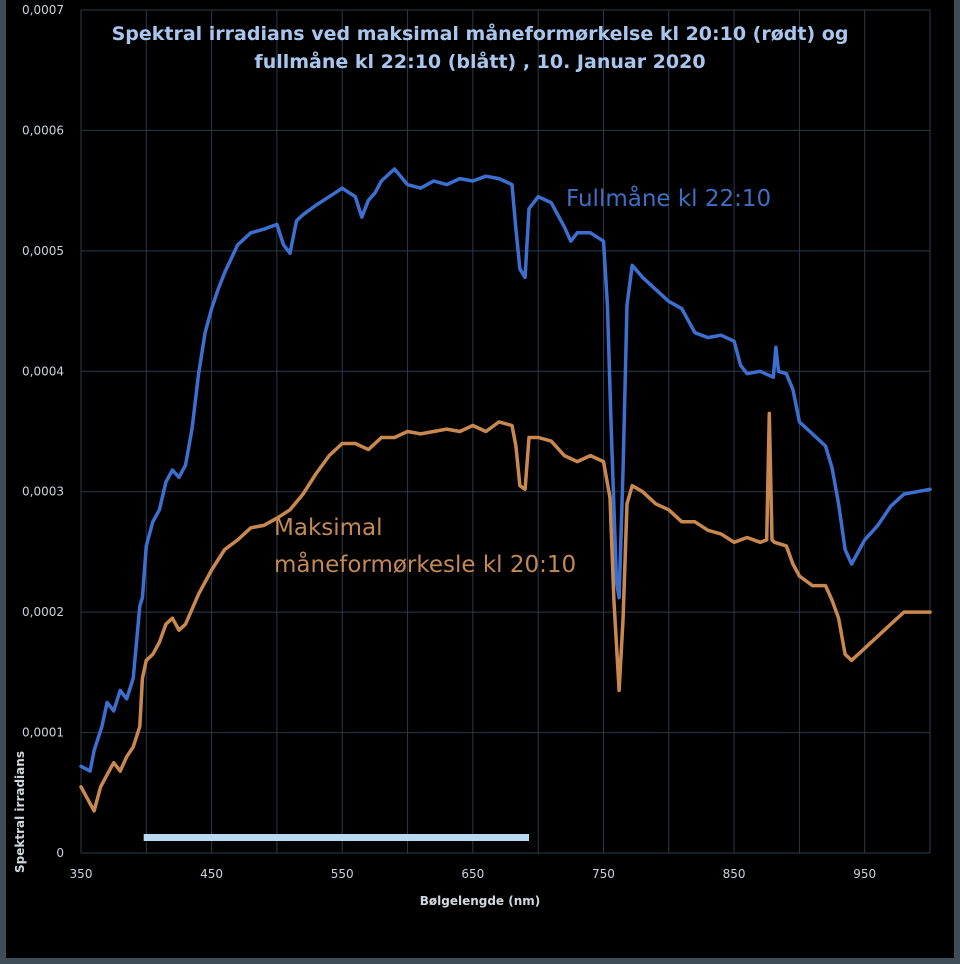  I want to click on x-tick-labels: 350 450 550 650 750 850 950, so click(473, 874).